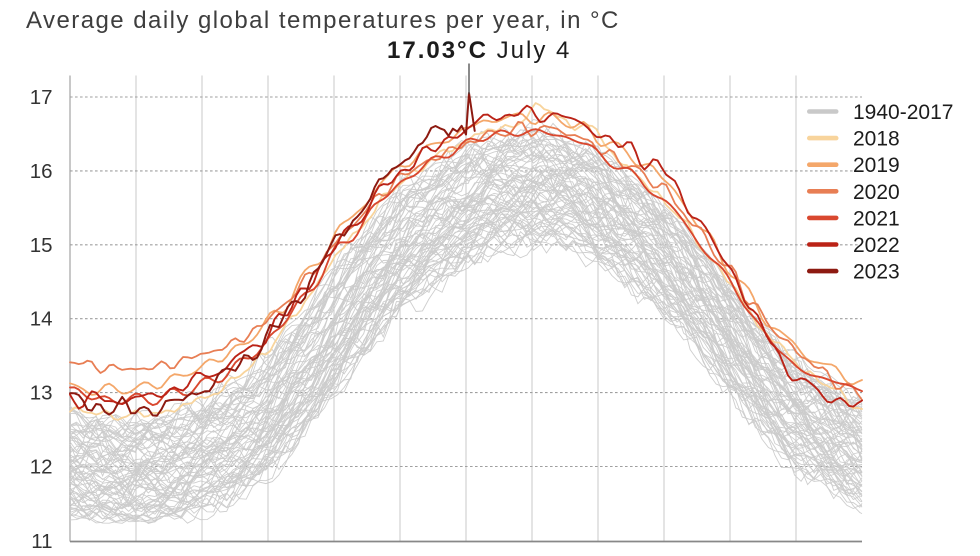  What do you see at coordinates (41, 97) in the screenshot?
I see `svg-text: 17` at bounding box center [41, 97].